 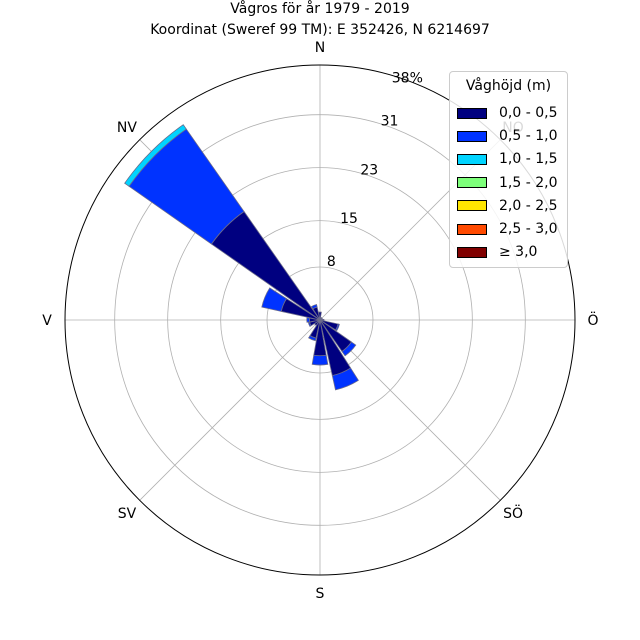 I want to click on legend-entry: 2,5 - 3,0, so click(x=507, y=229).